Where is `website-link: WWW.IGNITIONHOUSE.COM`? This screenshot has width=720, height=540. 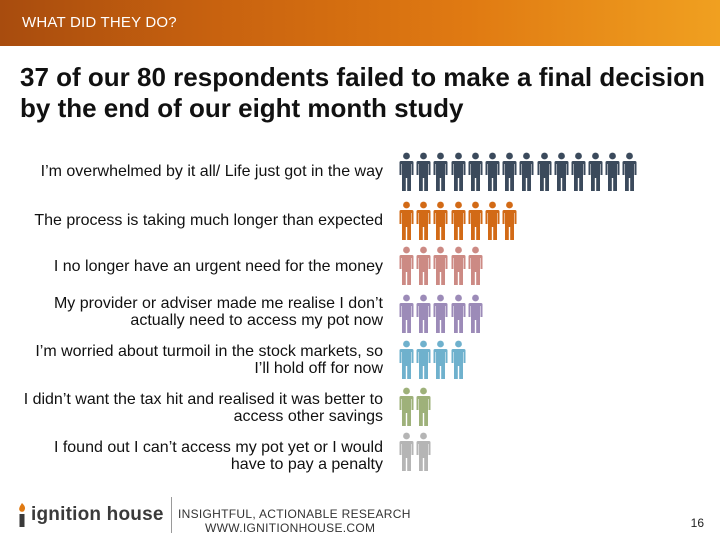
website-link: WWW.IGNITIONHOUSE.COM is located at coordinates (290, 528).